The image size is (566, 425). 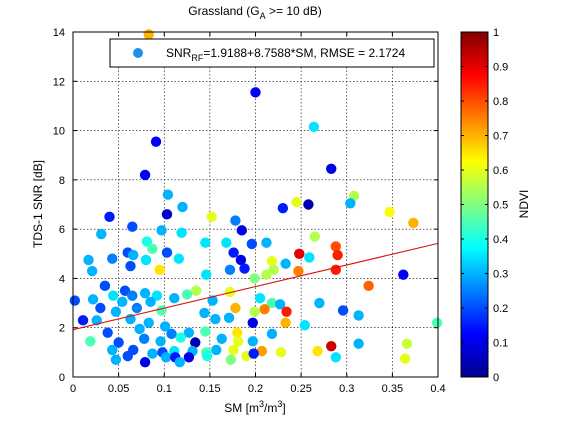 I want to click on colorbar-tick-label: 0.2, so click(x=500, y=309).